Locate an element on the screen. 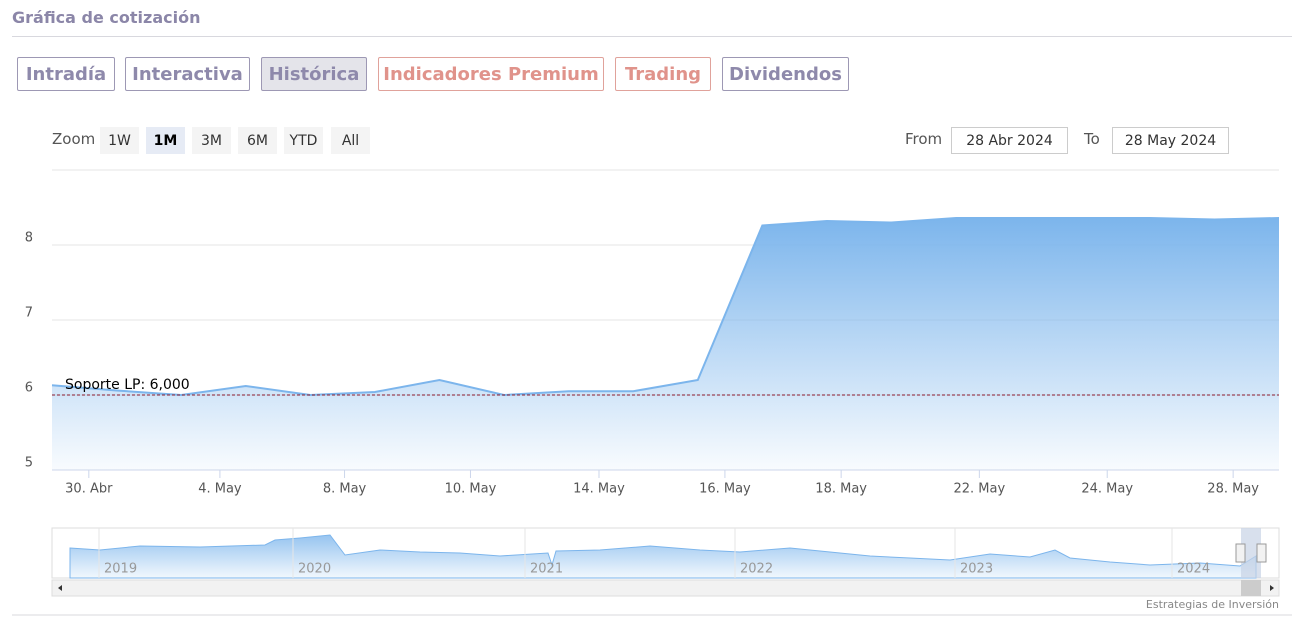 The image size is (1304, 644). zoom-button: 1M is located at coordinates (165, 140).